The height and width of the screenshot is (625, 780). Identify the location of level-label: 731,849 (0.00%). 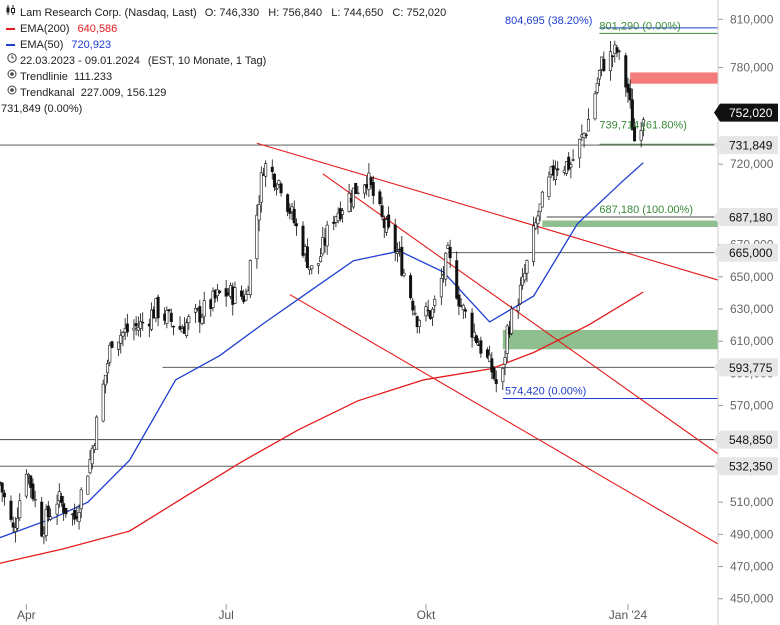
(42, 109).